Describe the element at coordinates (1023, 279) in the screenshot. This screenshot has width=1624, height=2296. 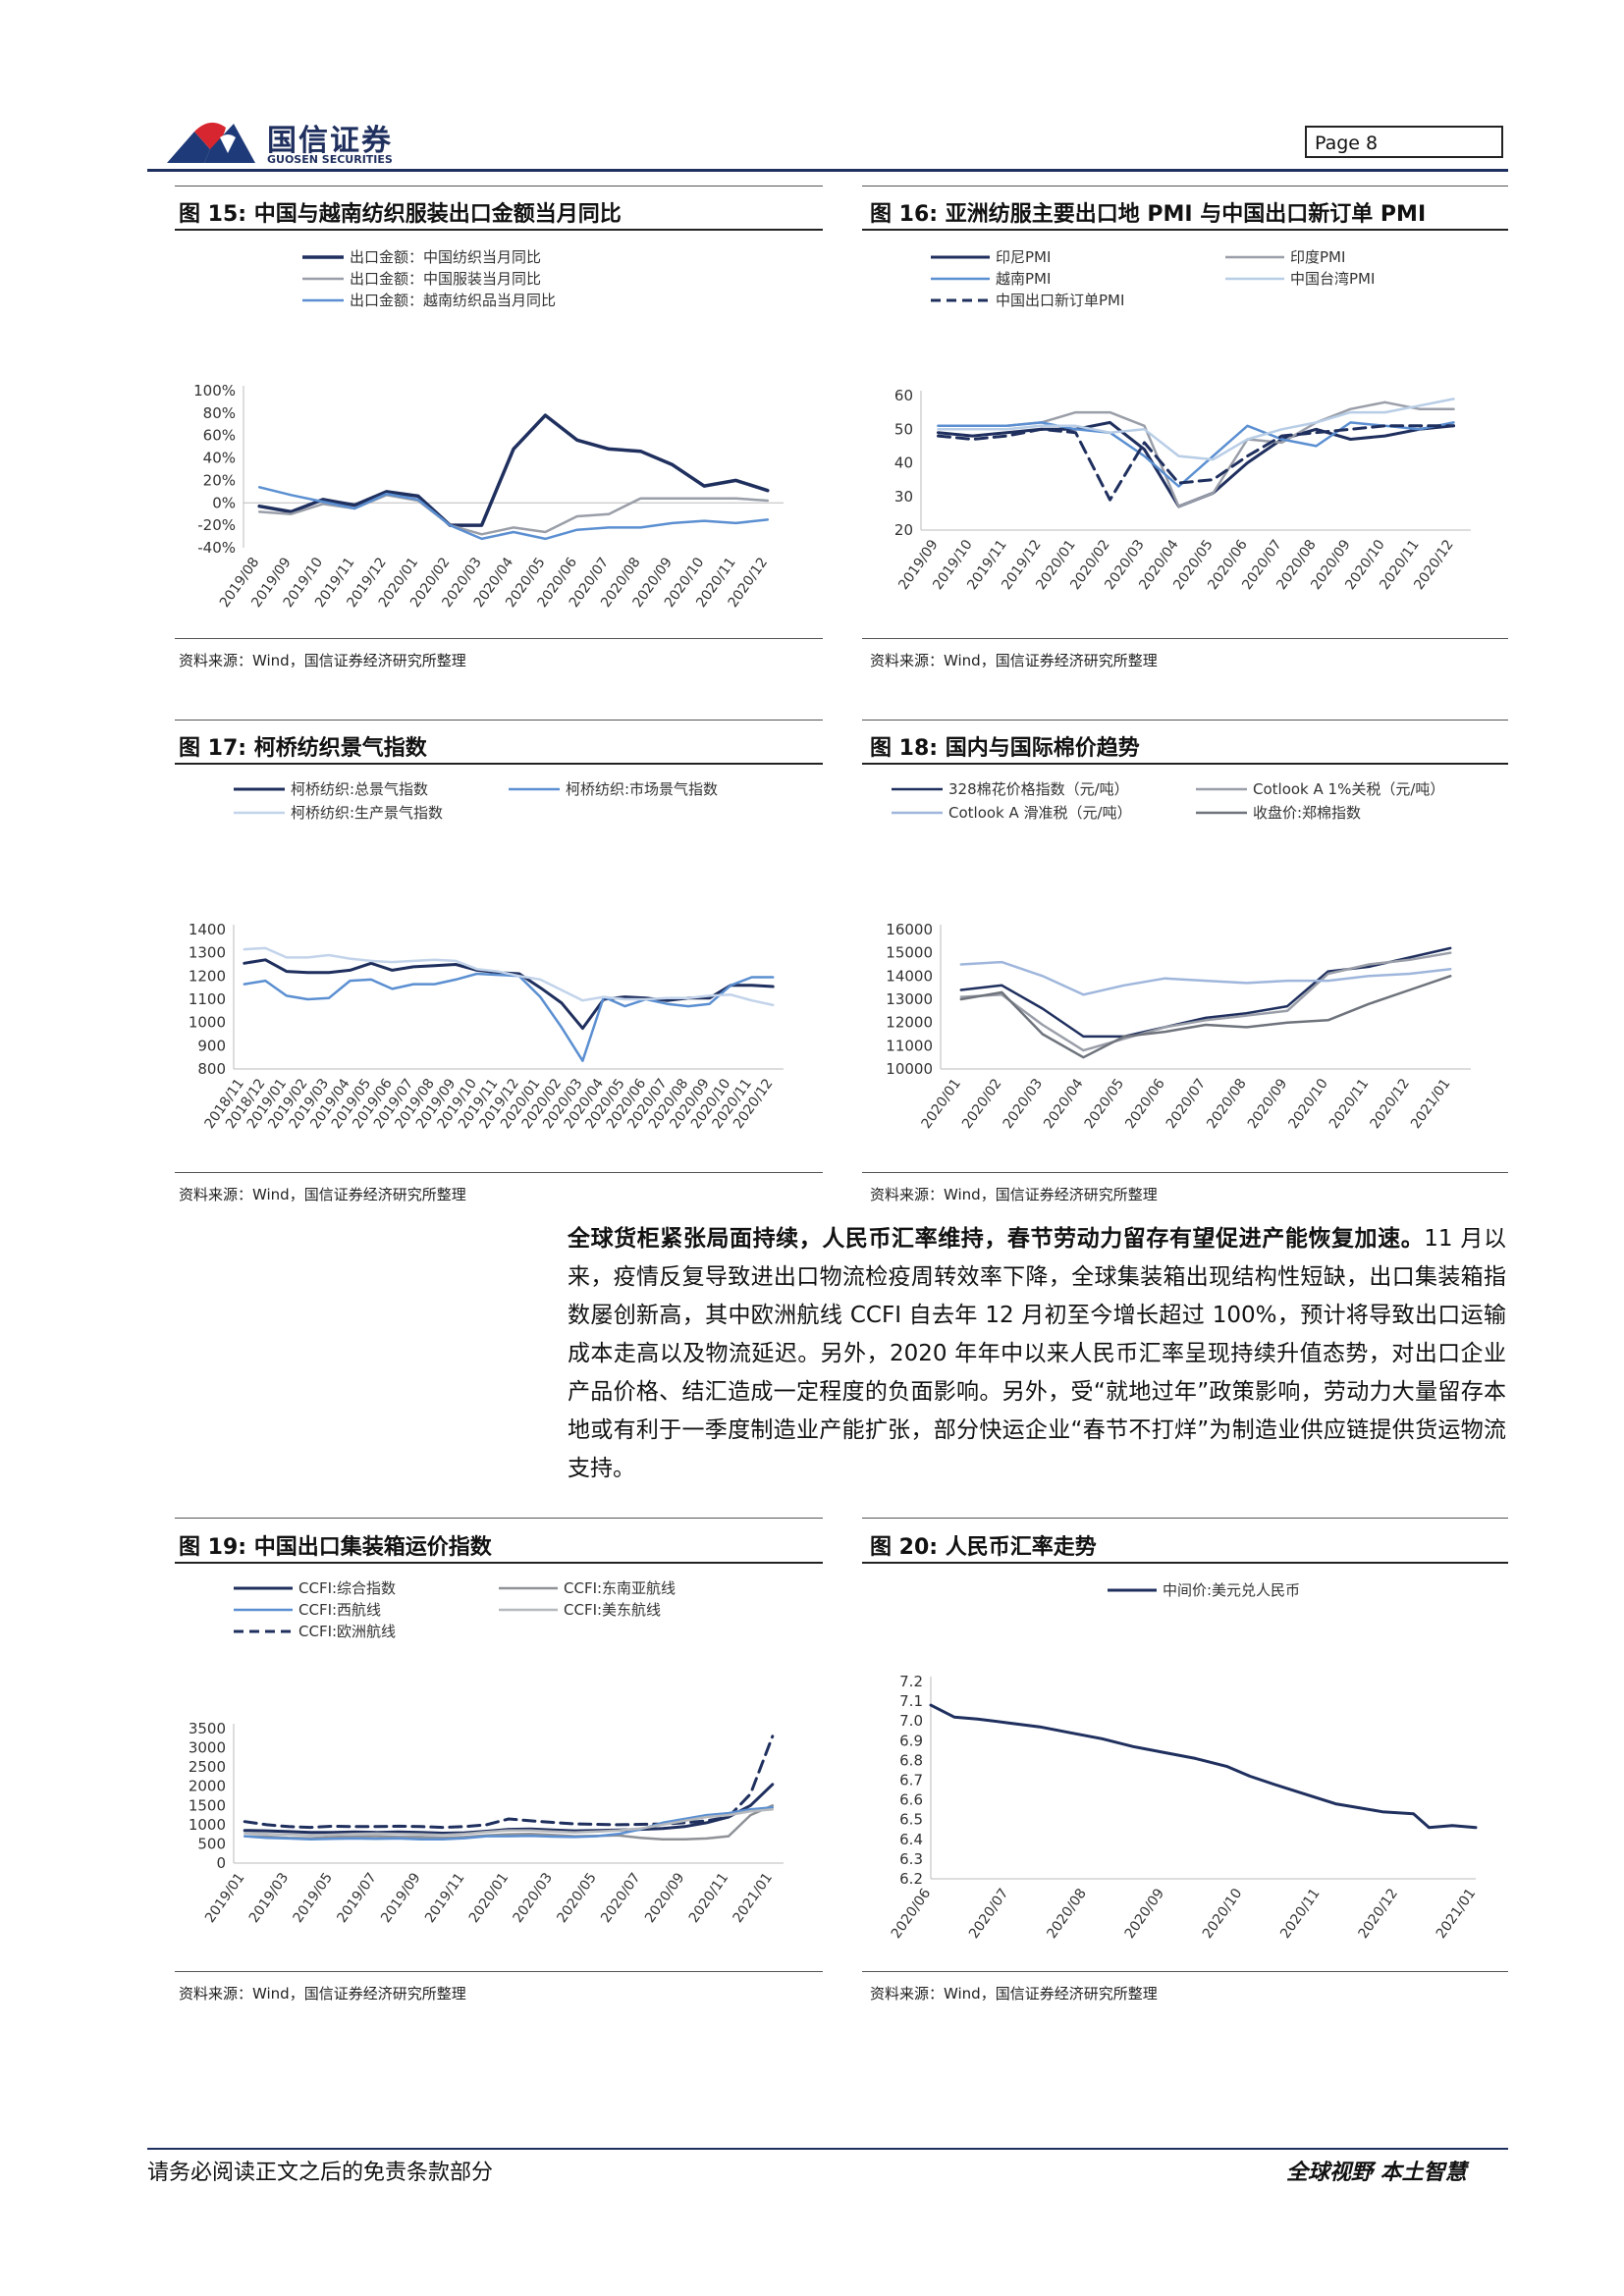
I see `legend-label: 越南PMI` at that location.